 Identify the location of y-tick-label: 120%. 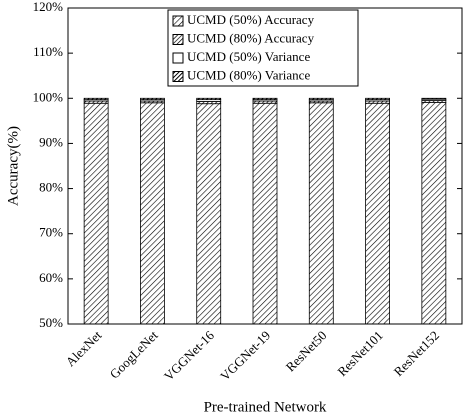
(48, 7).